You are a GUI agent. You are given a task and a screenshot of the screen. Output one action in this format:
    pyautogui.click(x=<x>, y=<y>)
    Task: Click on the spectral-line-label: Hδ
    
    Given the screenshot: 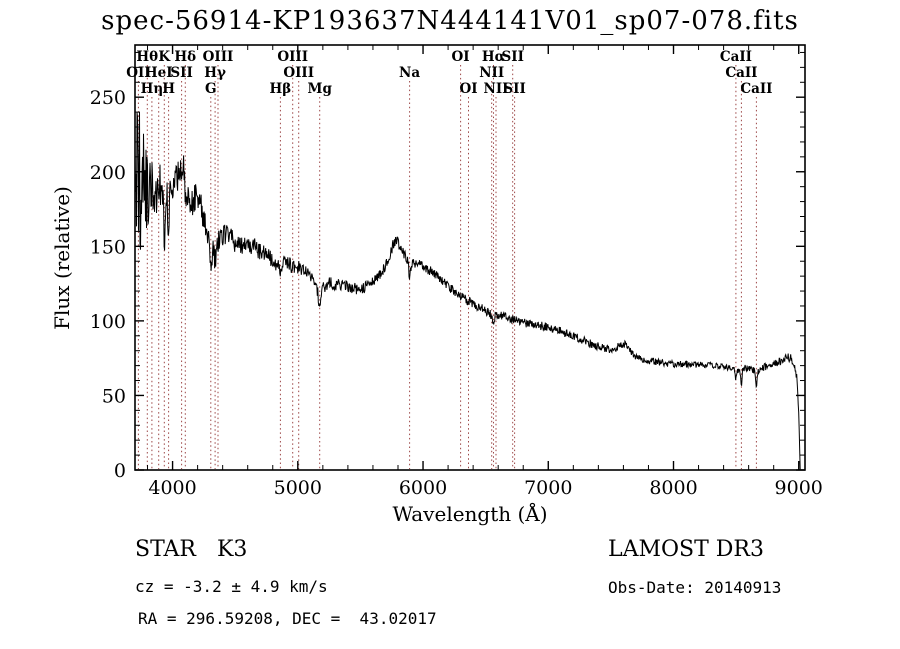 What is the action you would take?
    pyautogui.click(x=185, y=57)
    